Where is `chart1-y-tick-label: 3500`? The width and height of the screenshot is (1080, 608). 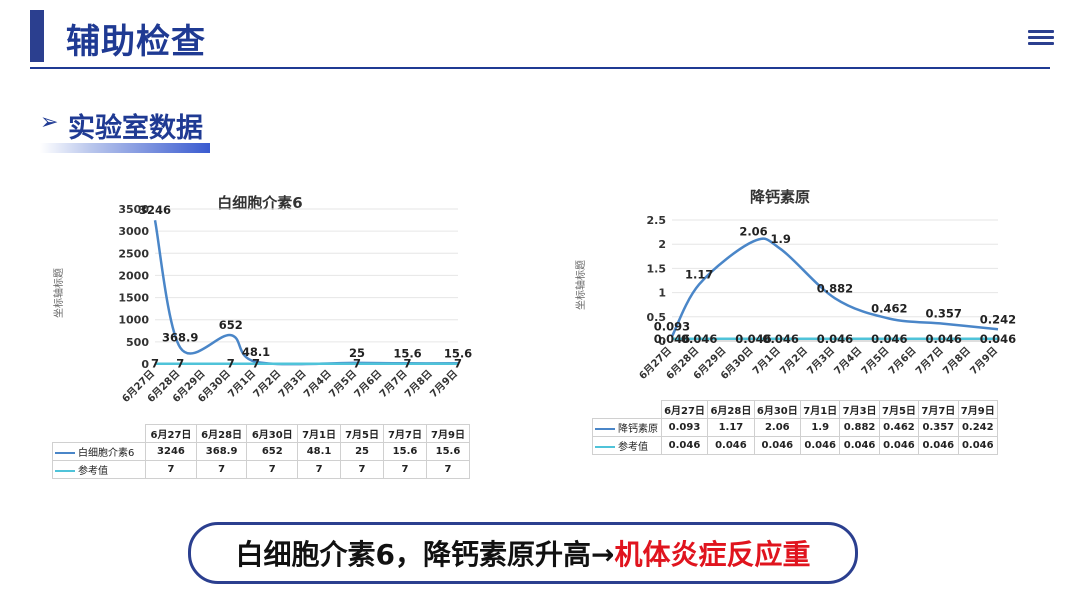
chart1-y-tick-label: 3500 is located at coordinates (133, 209).